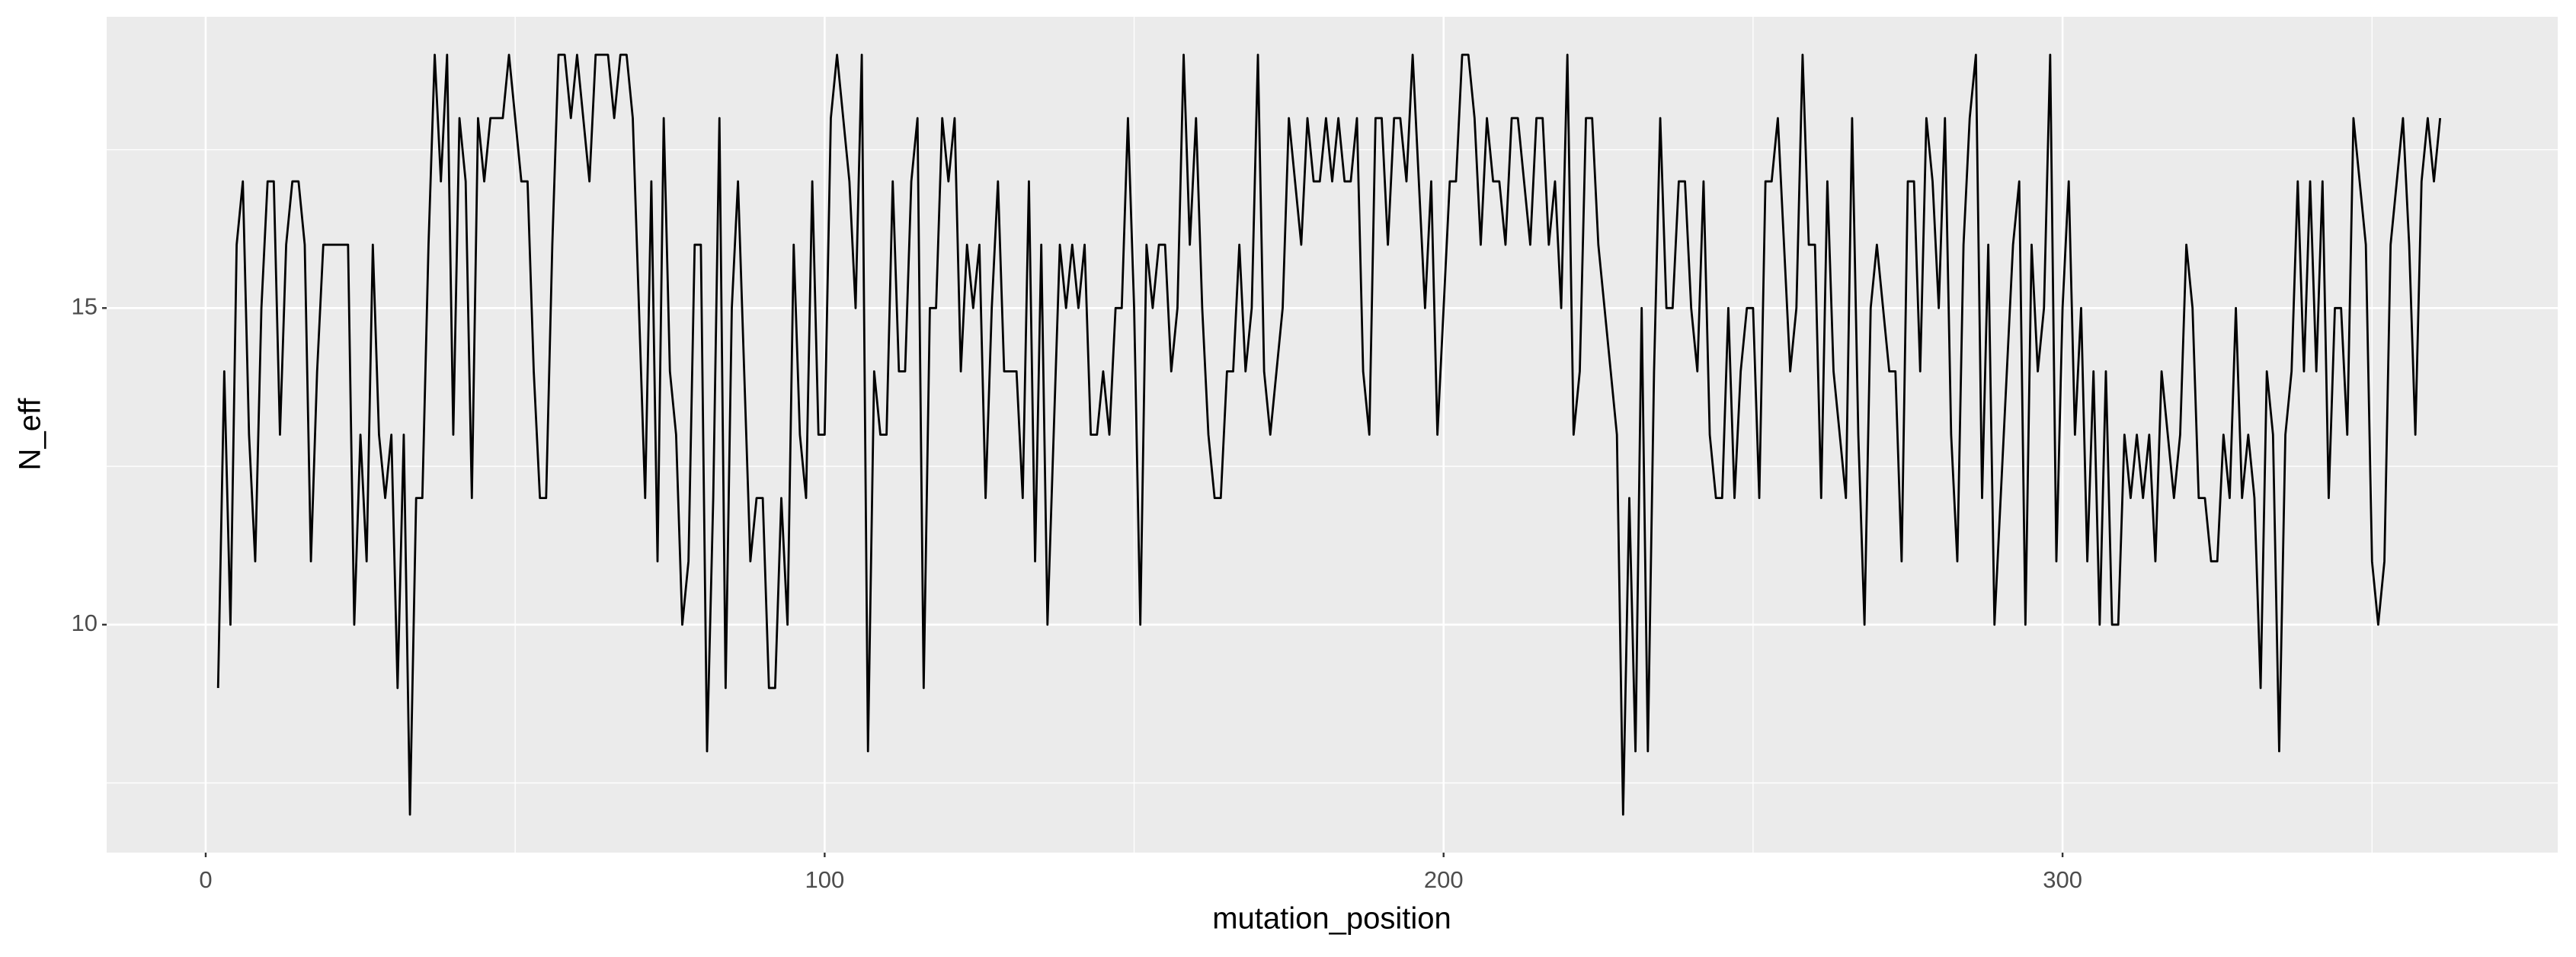 Image resolution: width=2576 pixels, height=957 pixels. I want to click on y-axis-title: N_eff, so click(30, 434).